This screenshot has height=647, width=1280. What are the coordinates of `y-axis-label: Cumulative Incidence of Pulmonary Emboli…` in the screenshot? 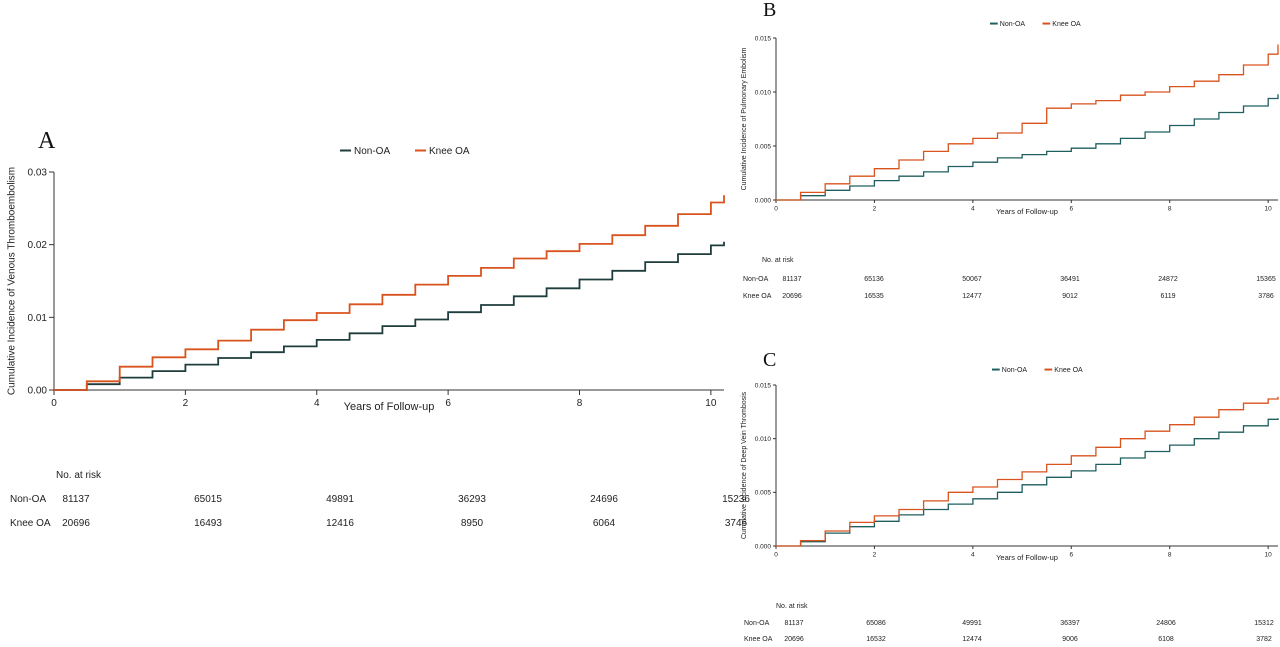 It's located at (744, 118).